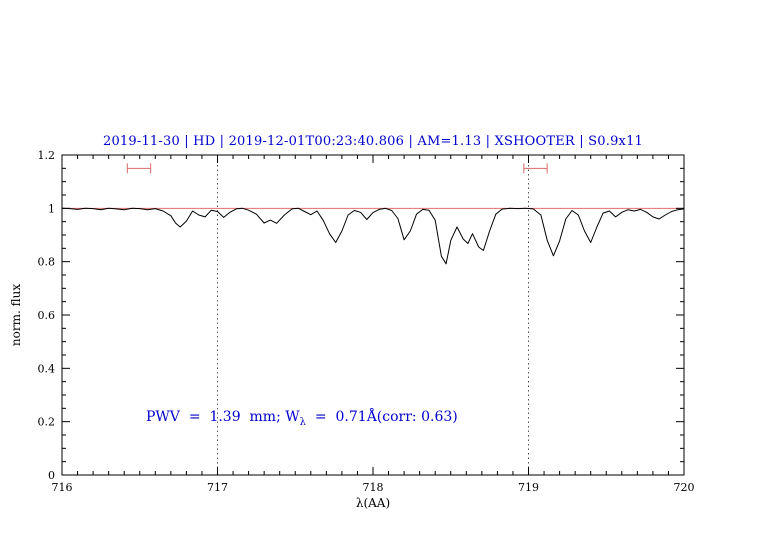 The width and height of the screenshot is (782, 542). What do you see at coordinates (684, 487) in the screenshot?
I see `tick-label: 720` at bounding box center [684, 487].